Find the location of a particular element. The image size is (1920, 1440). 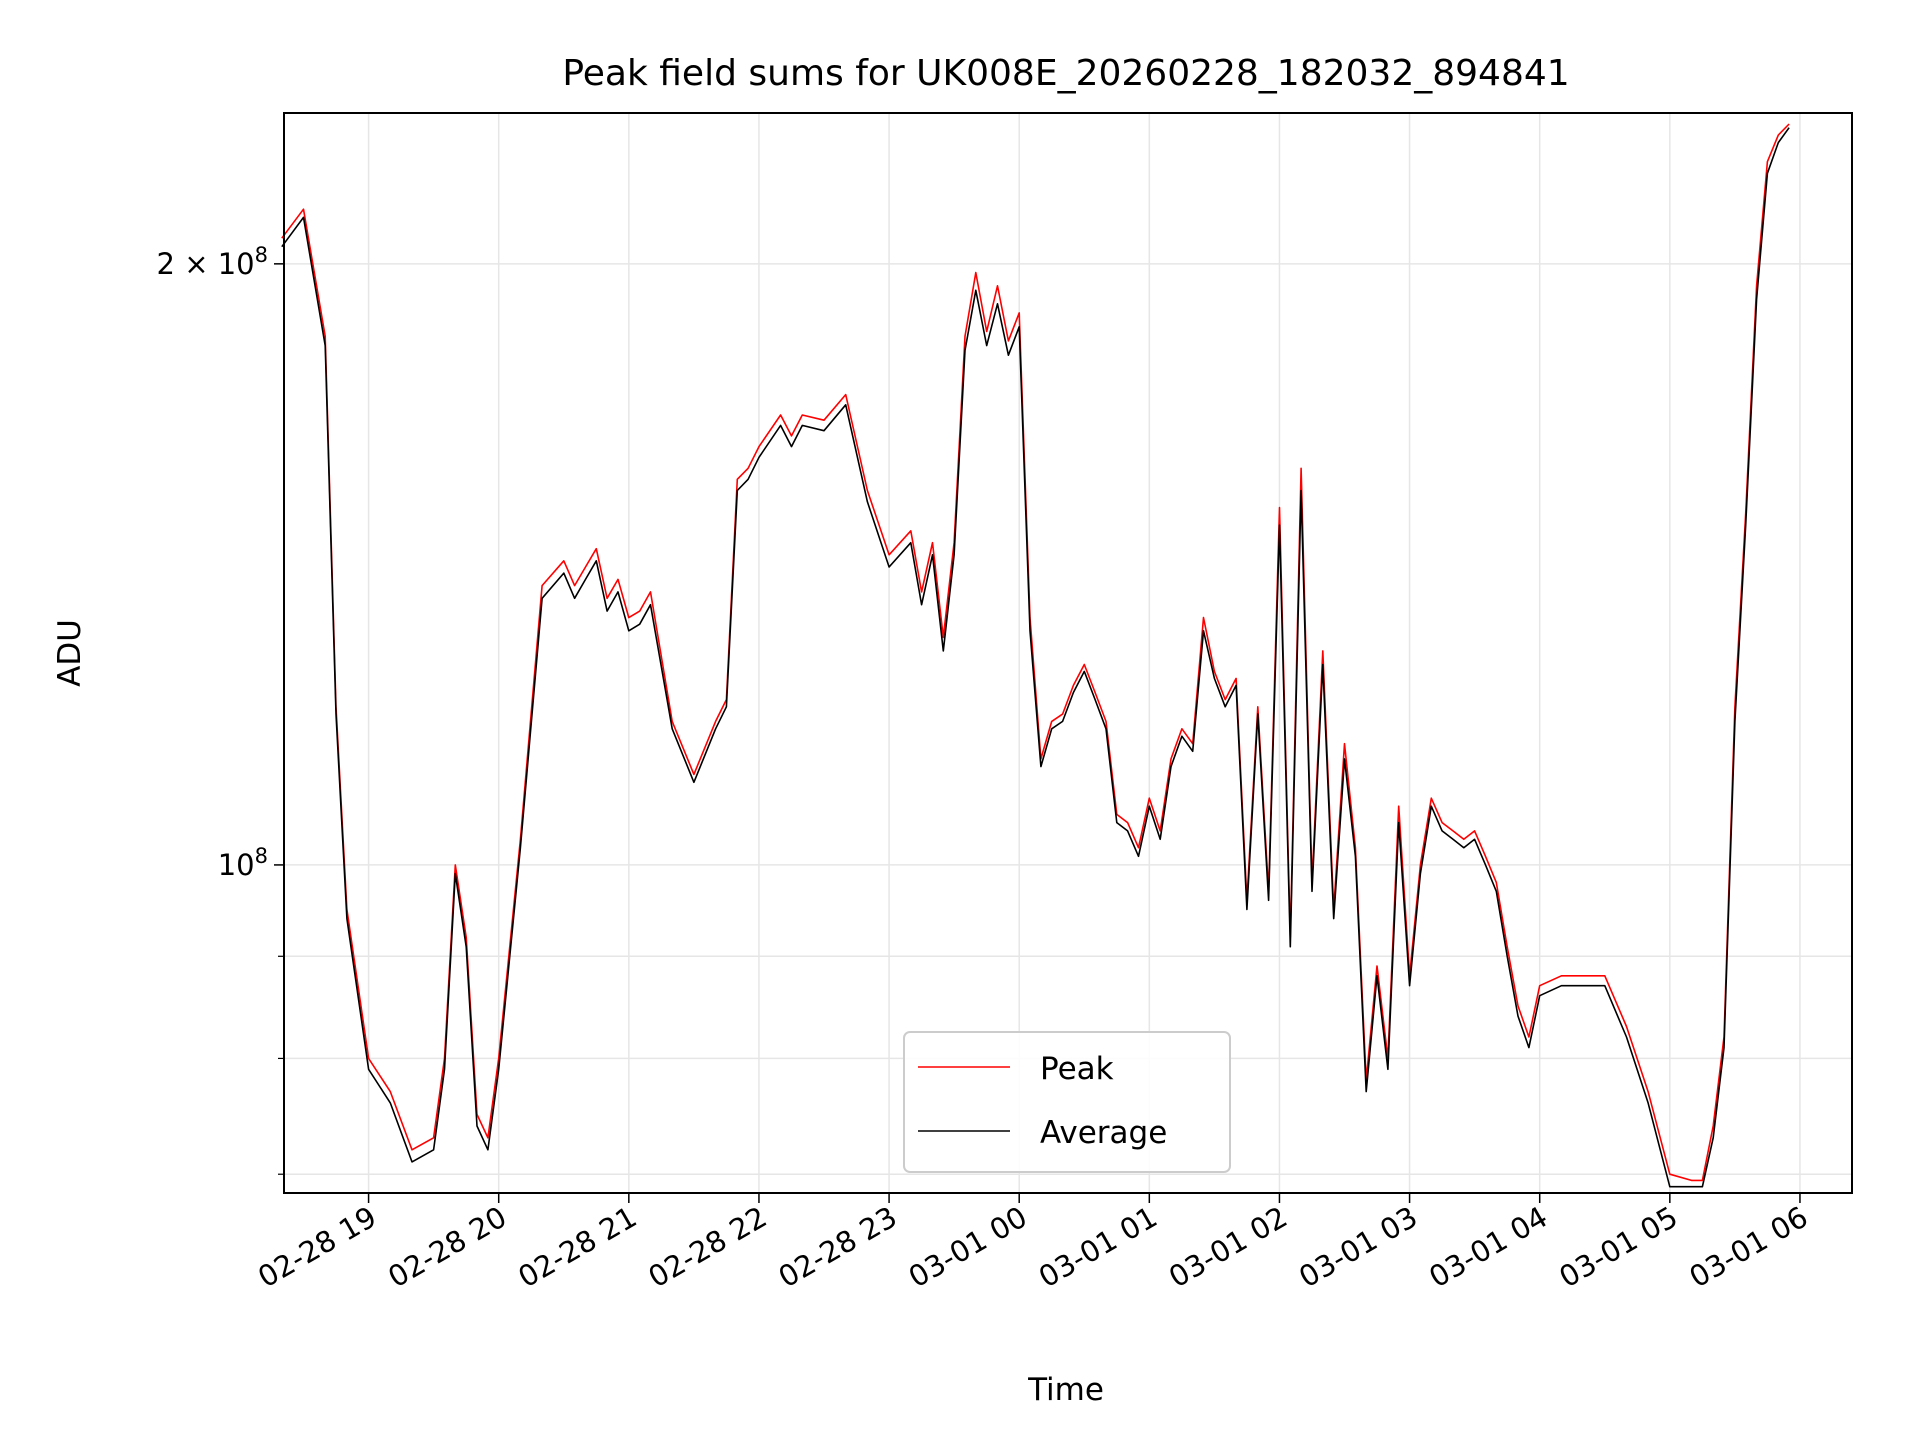

x-tick-label: 03-01 06 is located at coordinates (1749, 1247).